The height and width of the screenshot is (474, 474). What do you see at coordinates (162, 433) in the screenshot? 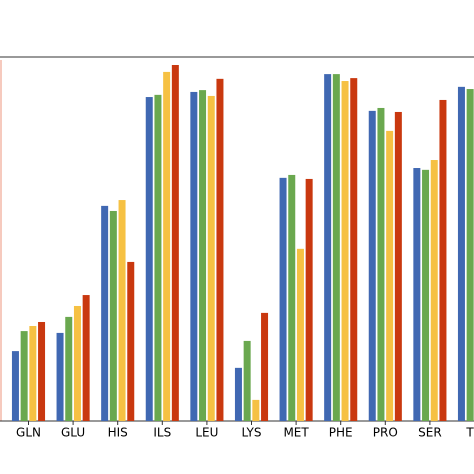
I see `x-tick-label: ILS` at bounding box center [162, 433].